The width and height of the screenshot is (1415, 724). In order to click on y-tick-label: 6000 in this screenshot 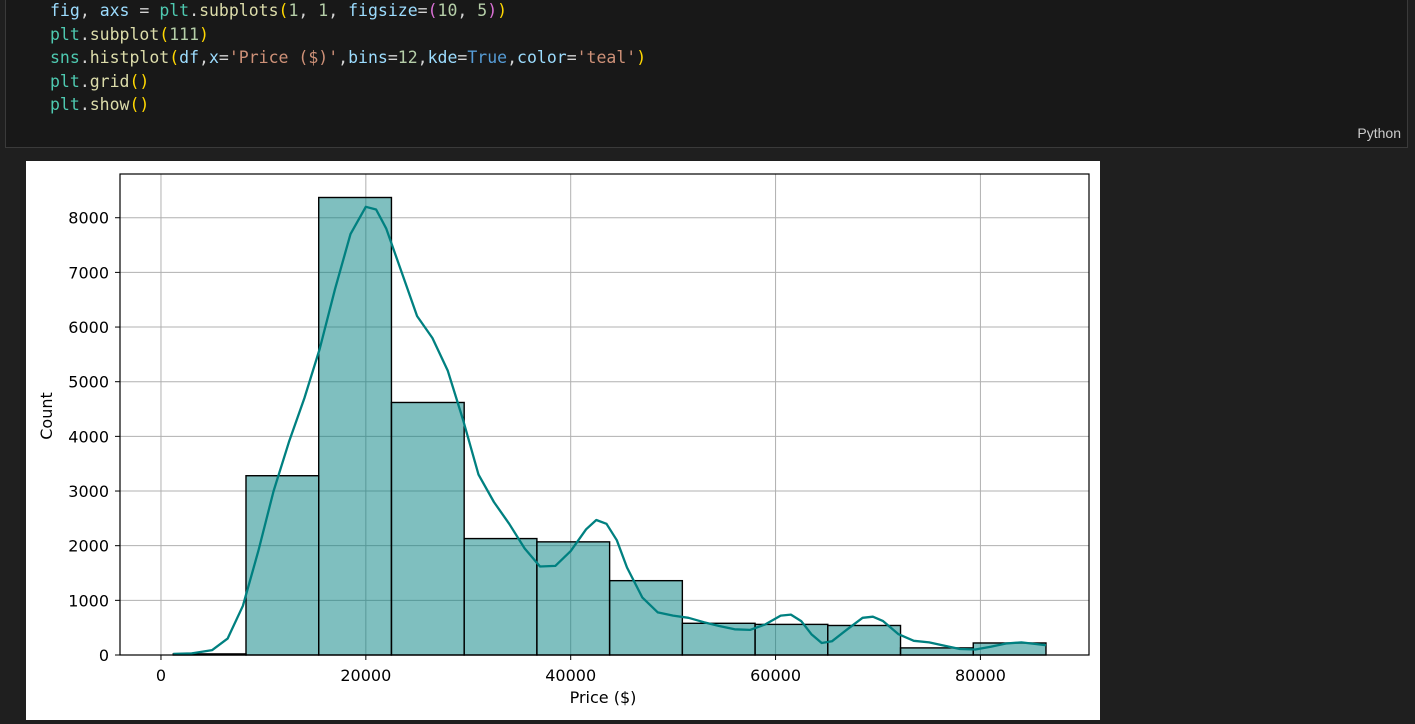, I will do `click(88, 327)`.